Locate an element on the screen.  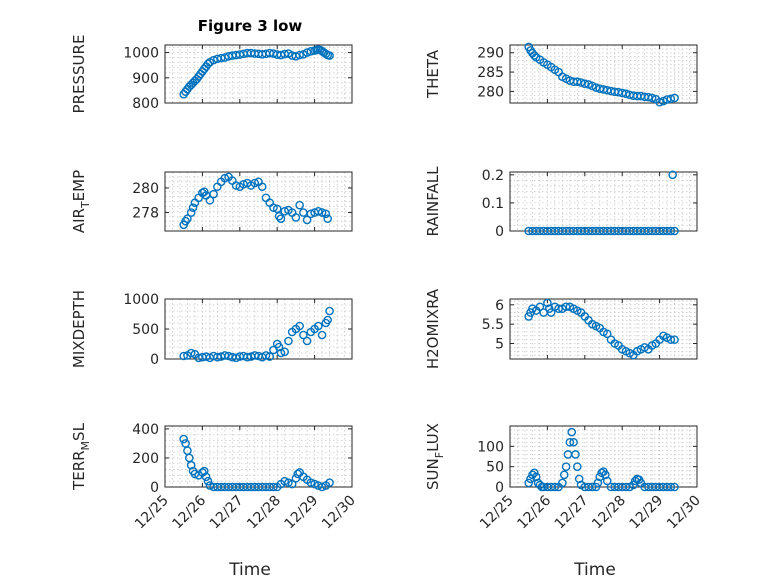
y-tick-label: 278 is located at coordinates (145, 214).